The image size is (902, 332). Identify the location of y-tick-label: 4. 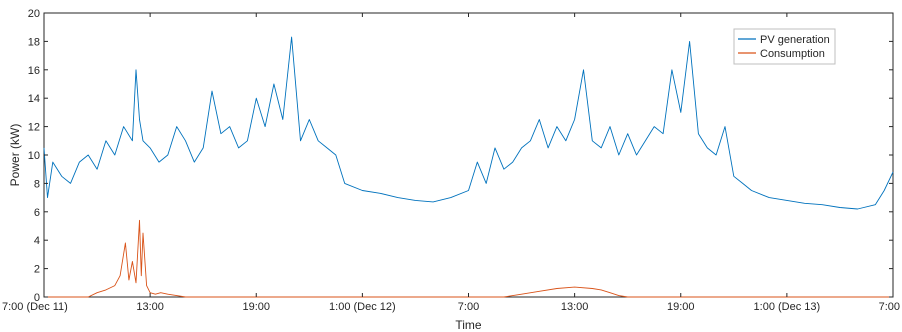
(37, 241).